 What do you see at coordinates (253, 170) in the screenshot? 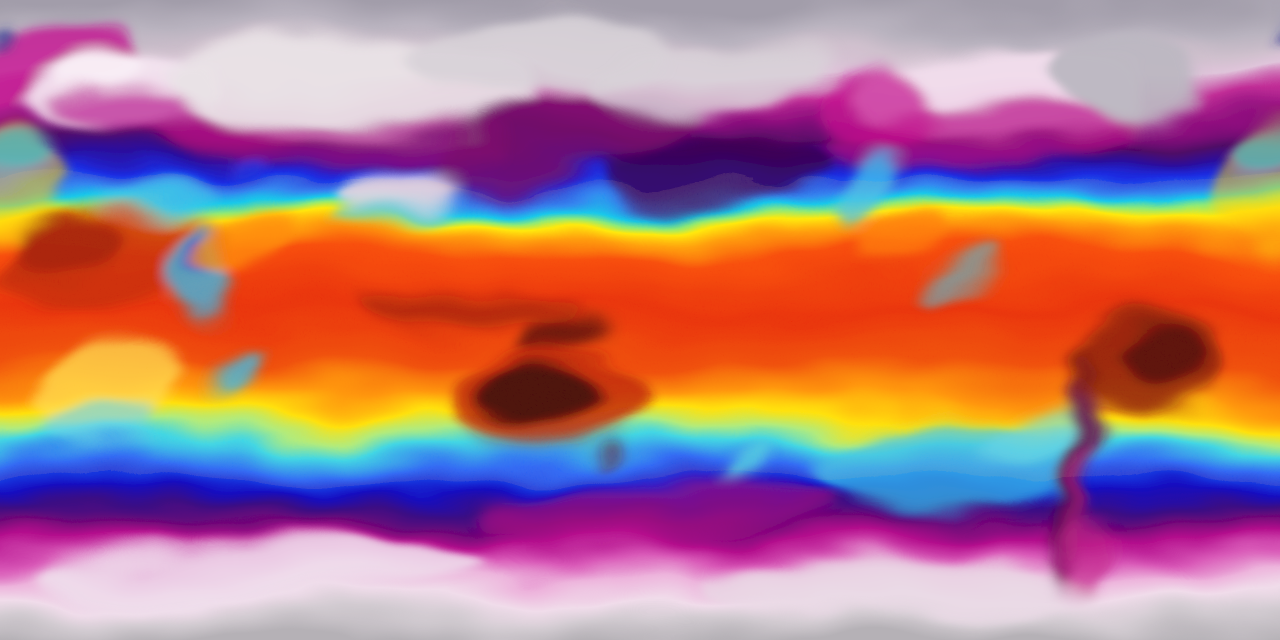
I see `caspian-cool-spot` at bounding box center [253, 170].